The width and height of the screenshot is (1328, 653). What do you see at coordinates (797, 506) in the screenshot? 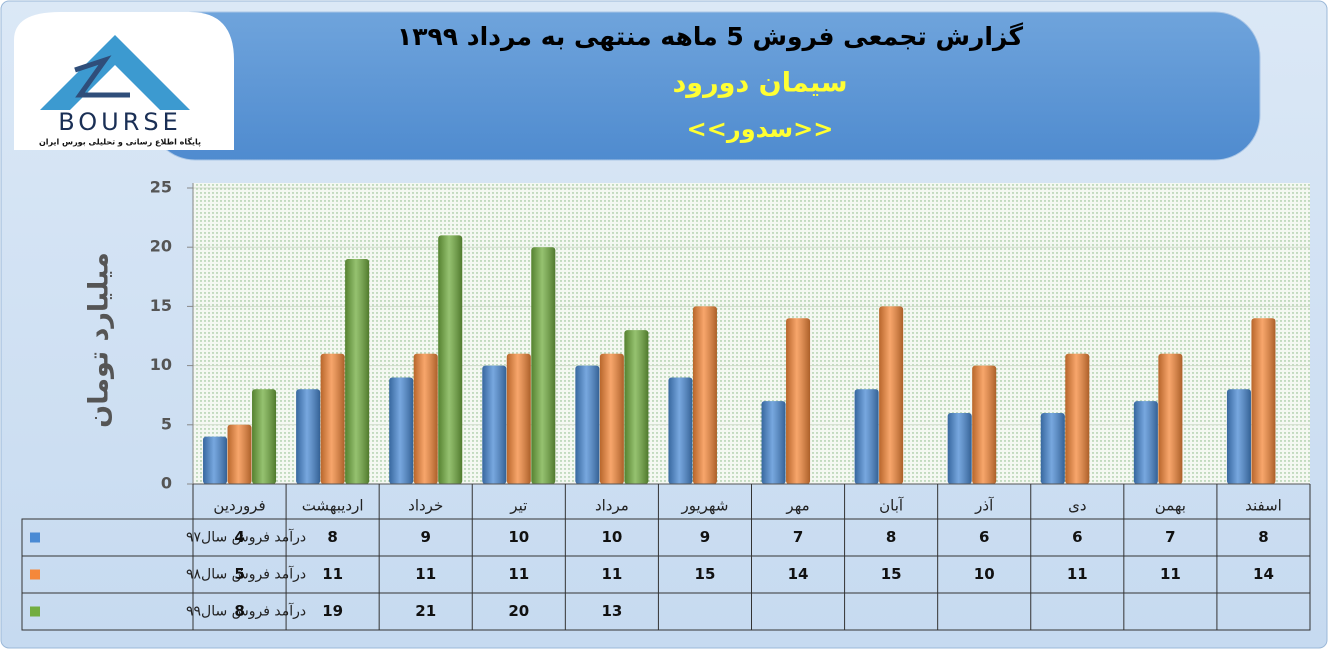
I see `x-tick-label: مهر` at bounding box center [797, 506].